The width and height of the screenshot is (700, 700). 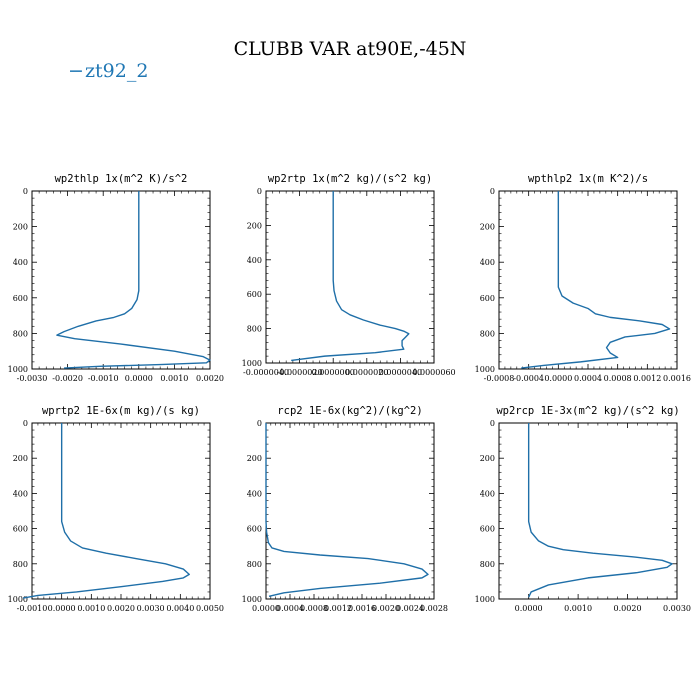 I want to click on subplot-title: wp2rcp 1E-3x(m^2 kg)/(s^2 kg), so click(x=587, y=411).